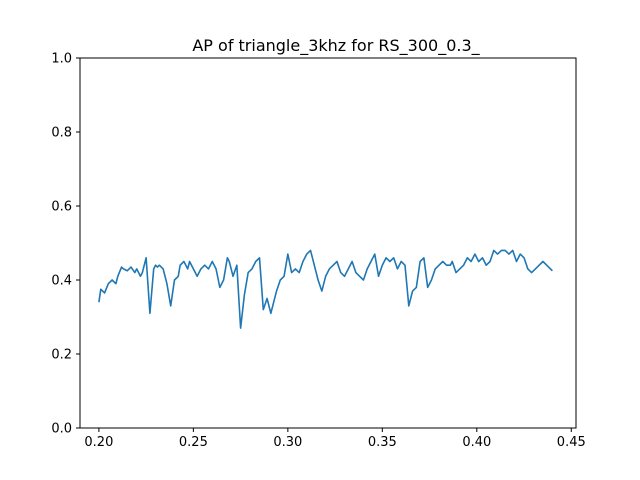 This screenshot has width=640, height=480. I want to click on y-axis: 0.0 0.2 0.4 0.6 0.8 1.0, so click(65, 244).